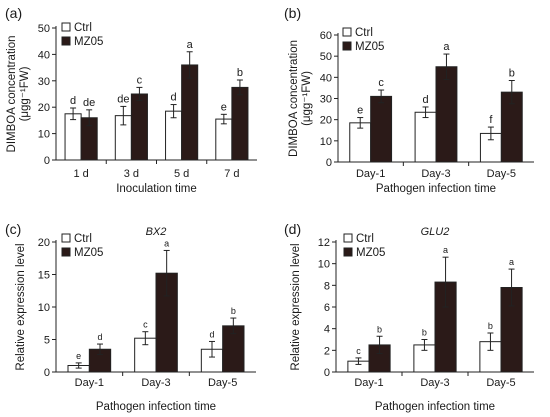 Image resolution: width=550 pixels, height=417 pixels. I want to click on y-tick-label: 6, so click(327, 308).